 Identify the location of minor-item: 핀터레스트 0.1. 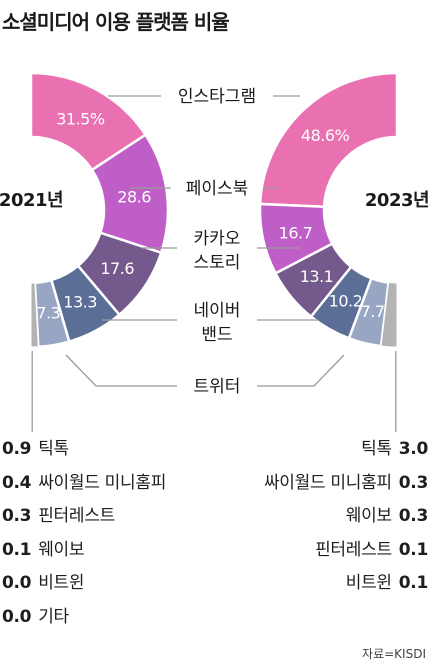
(346, 556).